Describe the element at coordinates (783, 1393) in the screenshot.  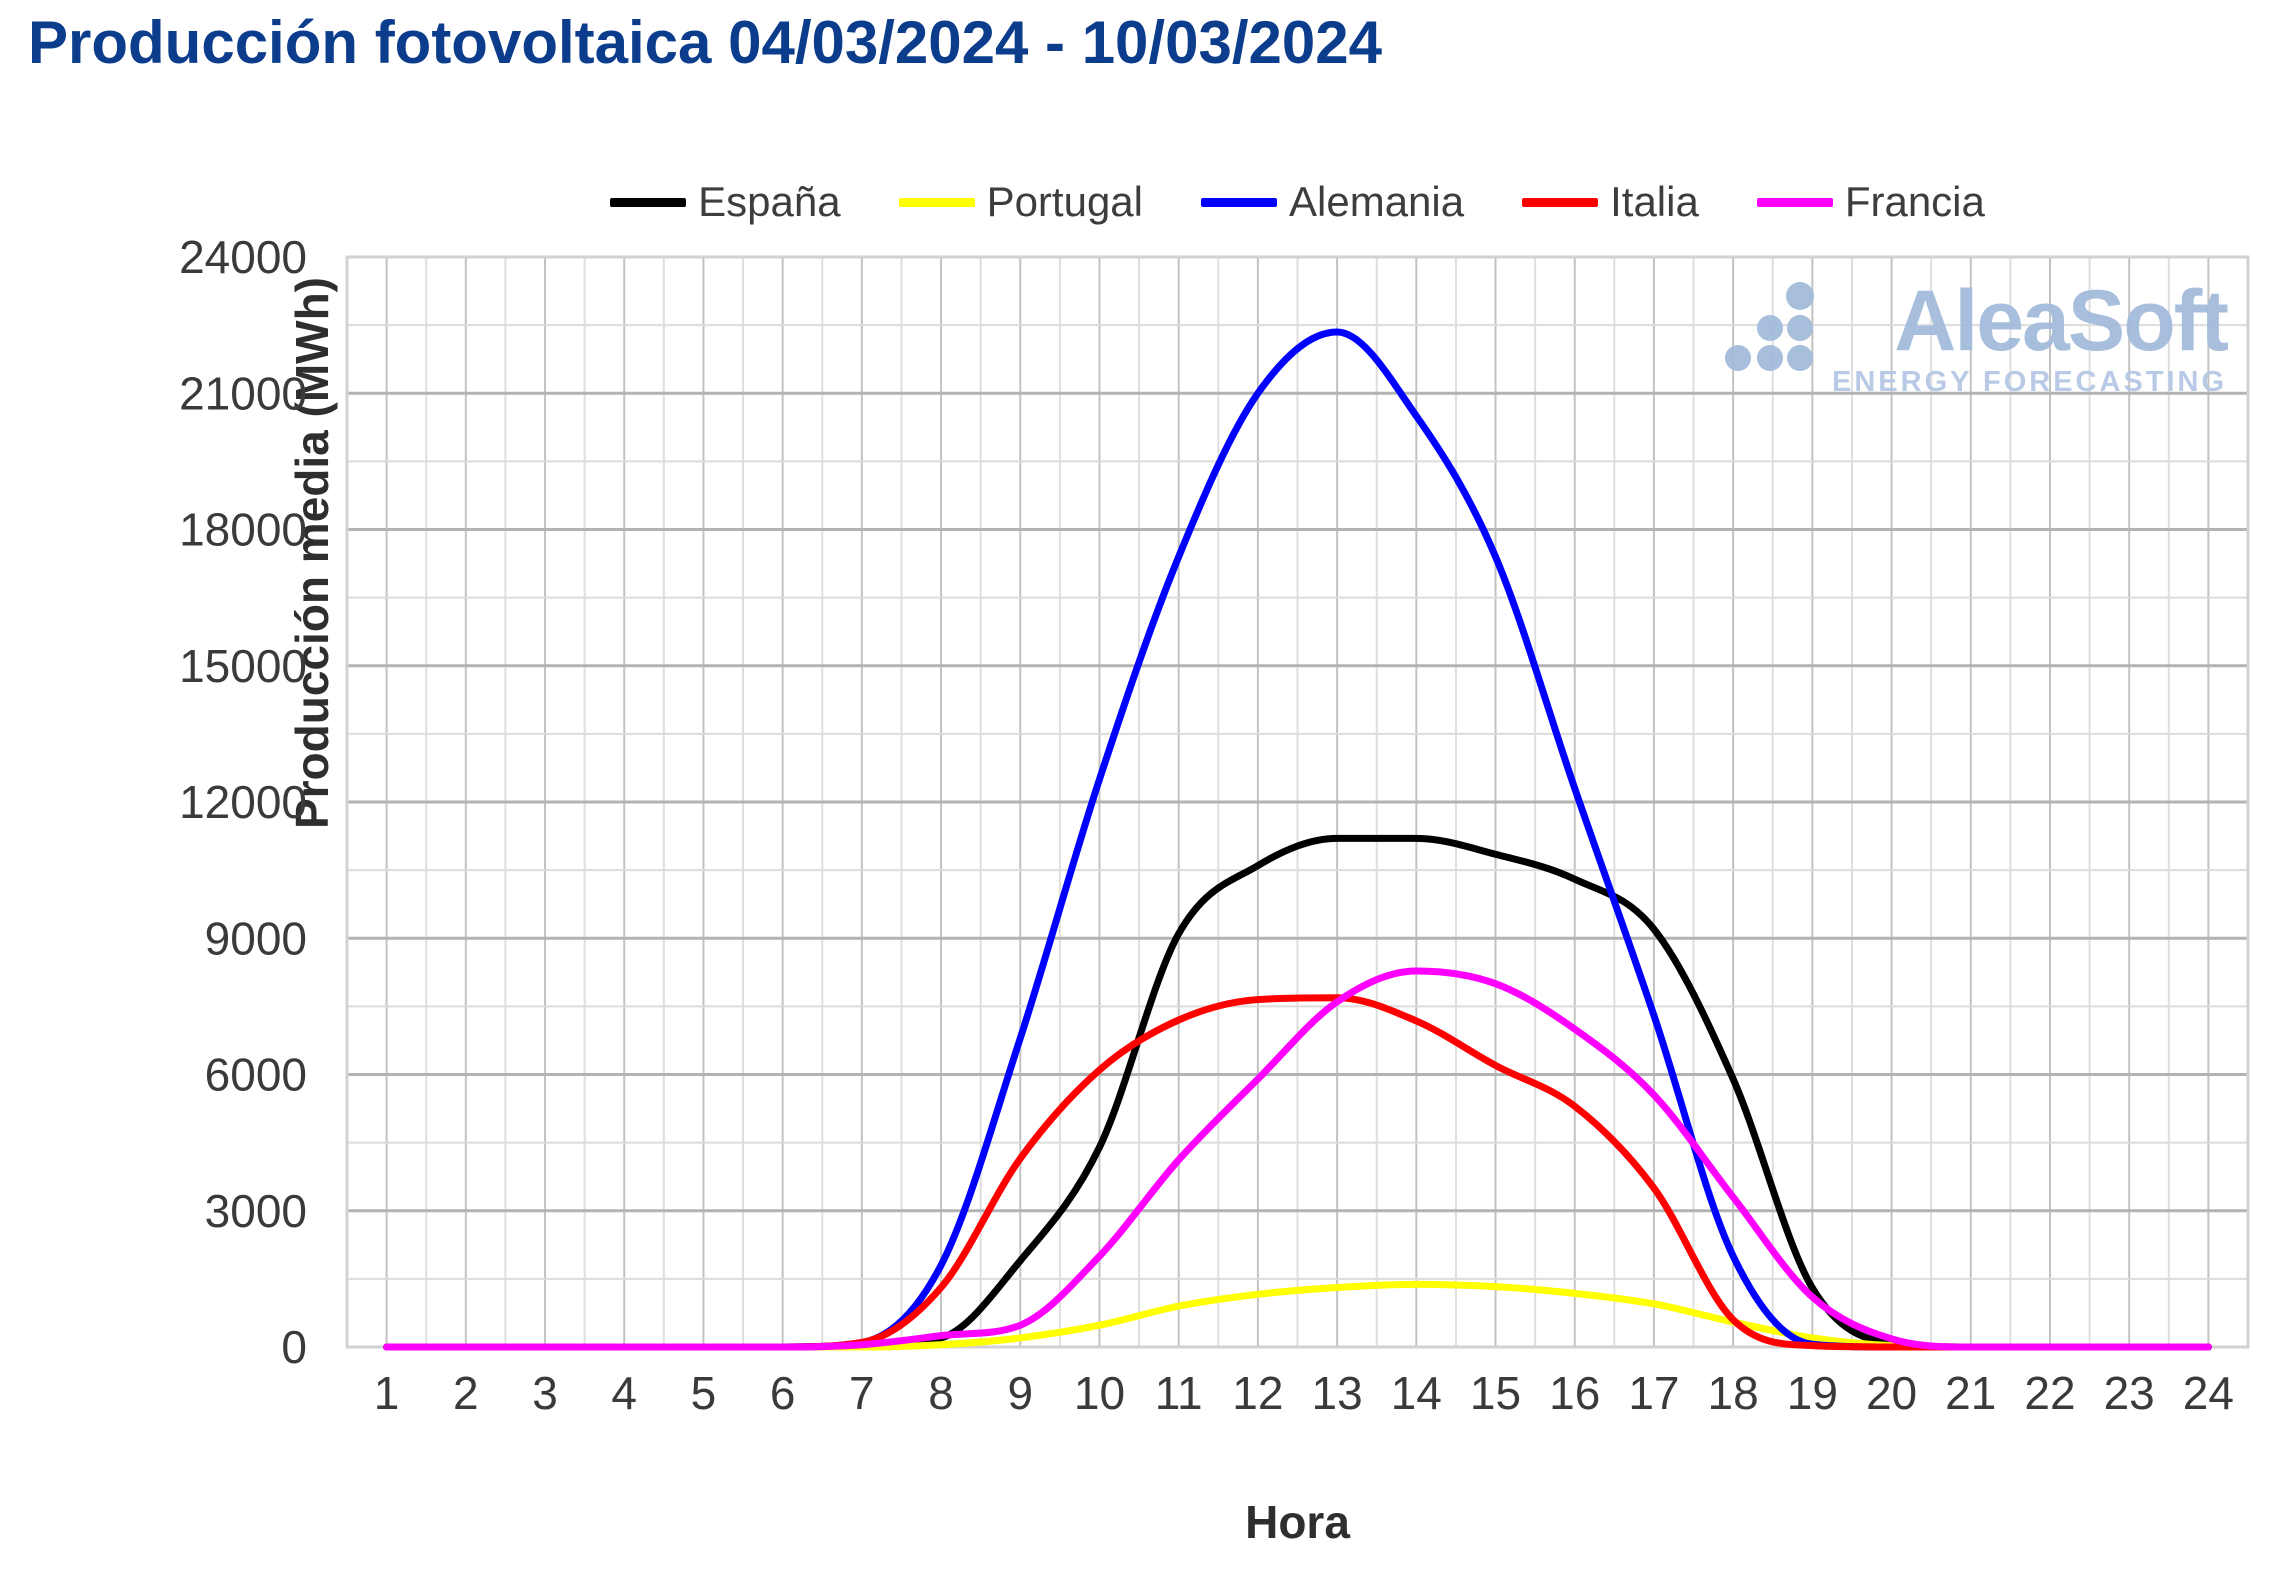
I see `x-tick-label: 6` at that location.